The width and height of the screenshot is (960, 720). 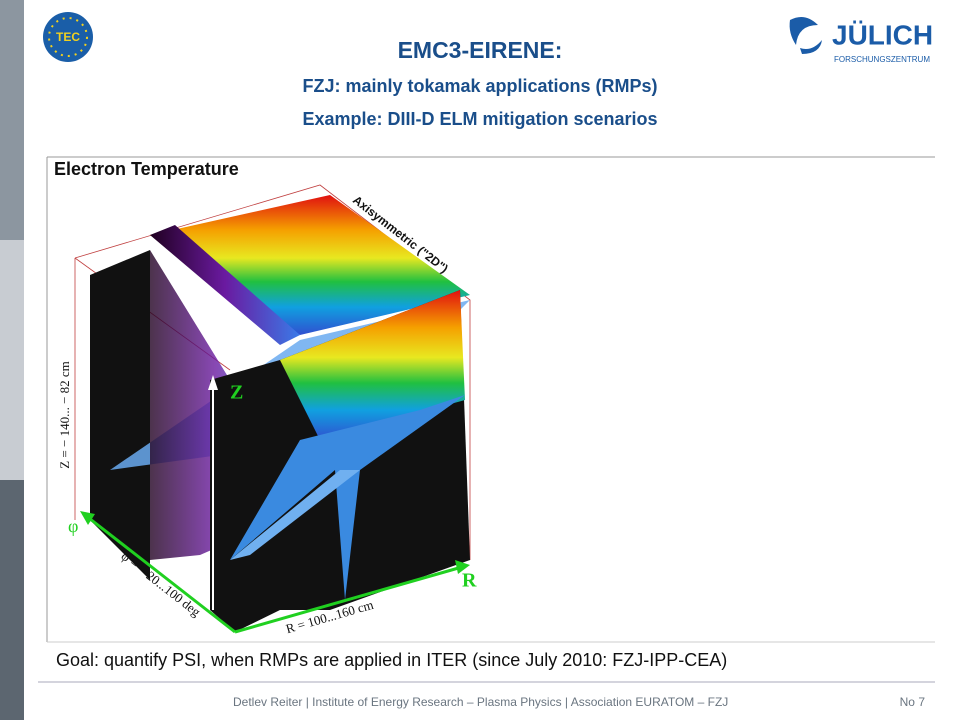 I want to click on slide-title: EMC3-EIRENE:, so click(x=480, y=50).